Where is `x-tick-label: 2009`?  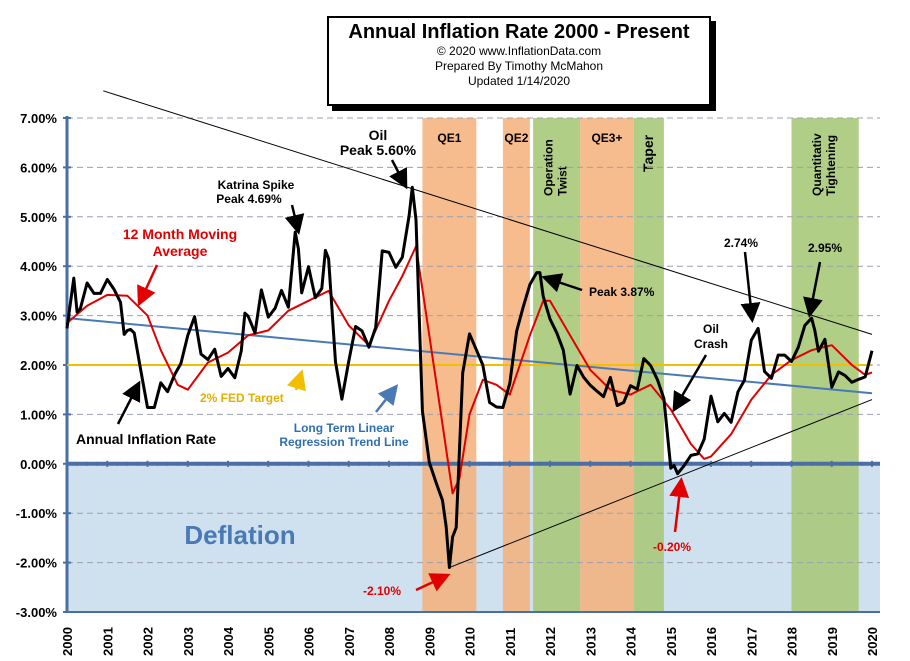 x-tick-label: 2009 is located at coordinates (429, 641).